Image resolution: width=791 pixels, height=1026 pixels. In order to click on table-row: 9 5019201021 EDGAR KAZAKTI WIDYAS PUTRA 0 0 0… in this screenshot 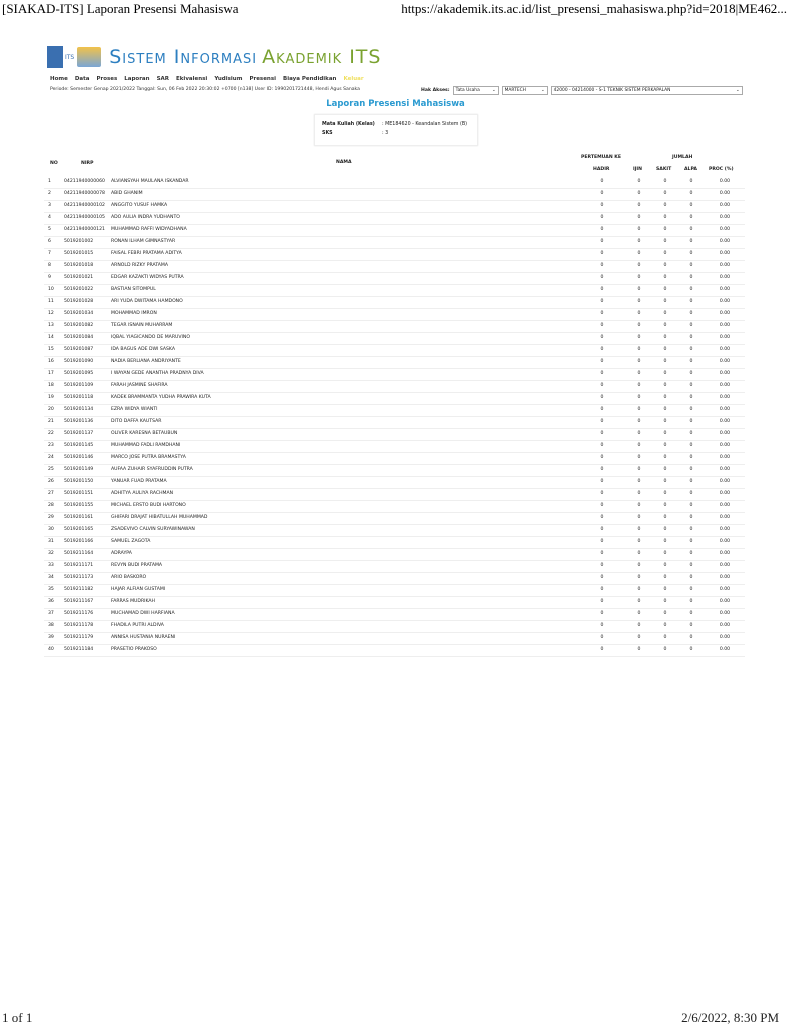, I will do `click(394, 278)`.